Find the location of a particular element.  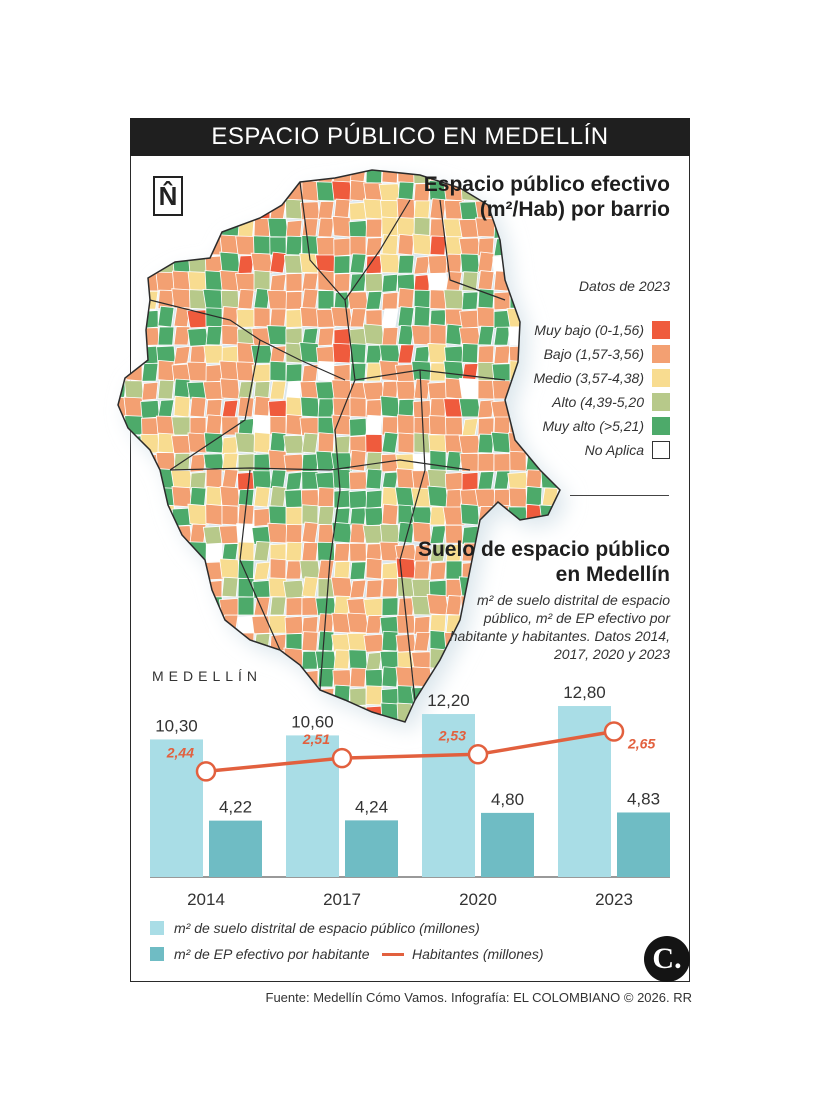

line-value-label: 2,65 is located at coordinates (641, 744).